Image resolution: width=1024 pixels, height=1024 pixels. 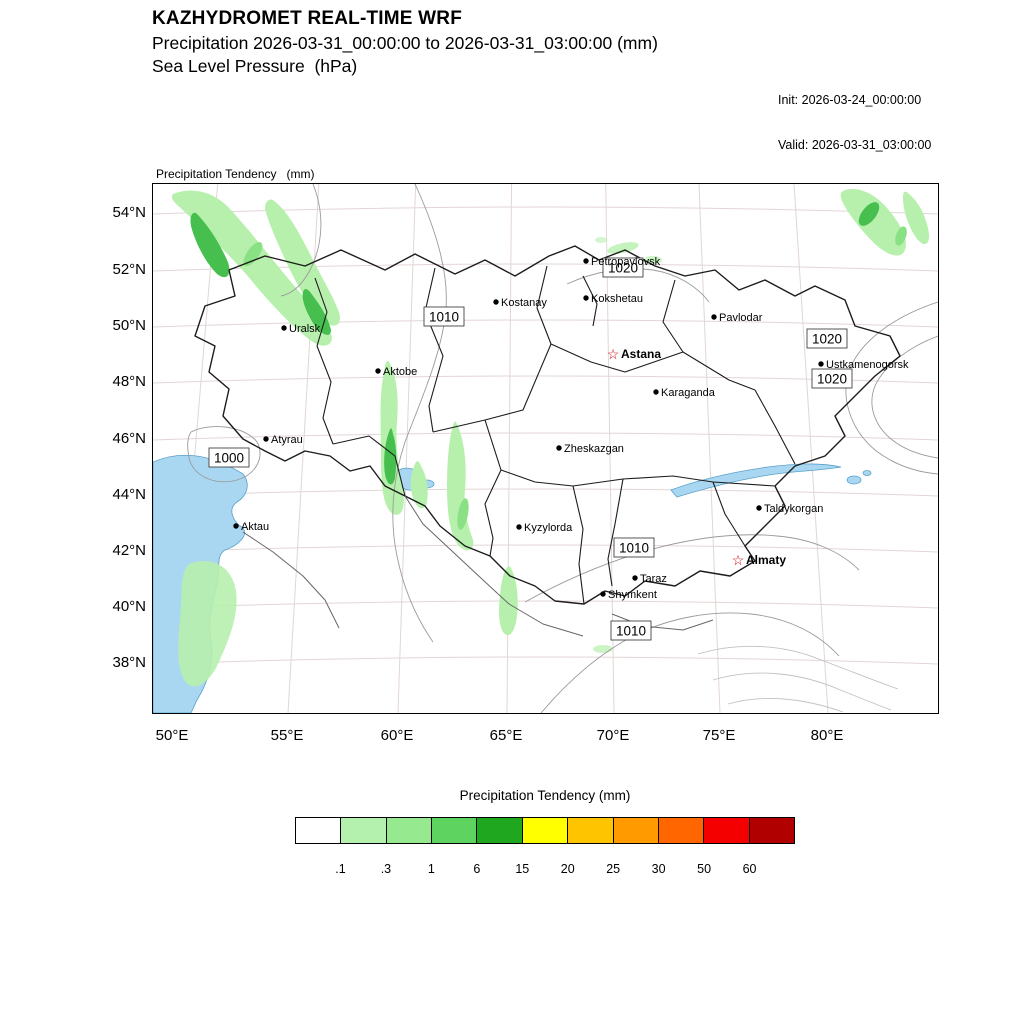 What do you see at coordinates (827, 735) in the screenshot?
I see `lon-tick-label: 80°E` at bounding box center [827, 735].